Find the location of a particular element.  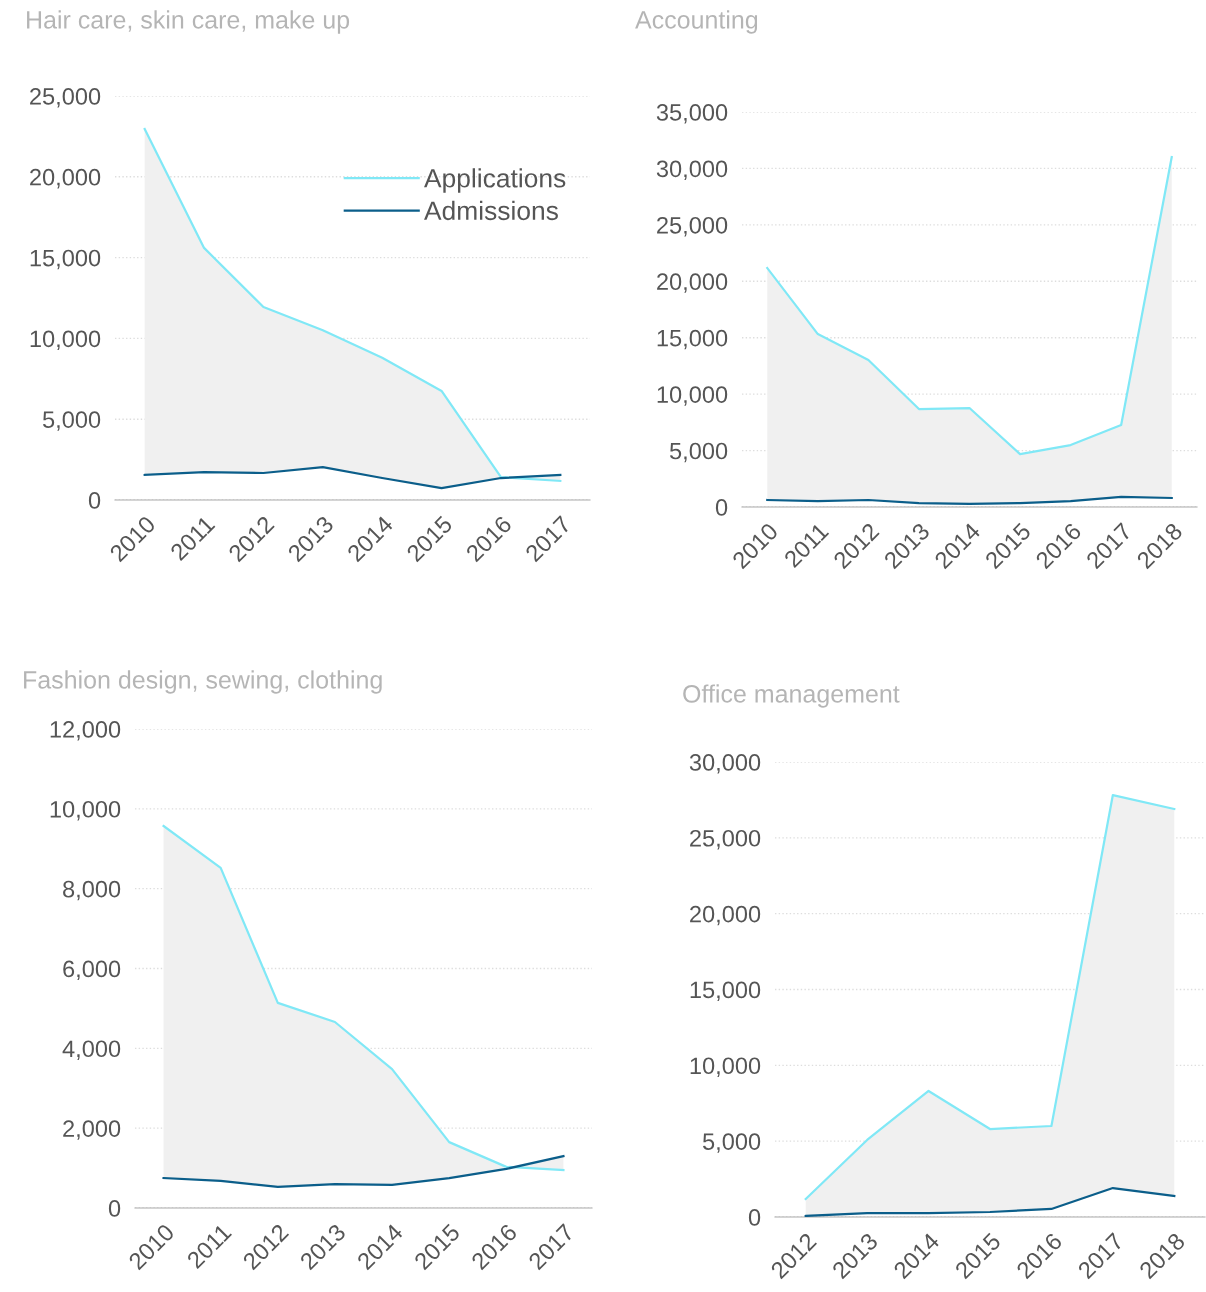

chart-title: Hair care, skin care, make up is located at coordinates (188, 22).